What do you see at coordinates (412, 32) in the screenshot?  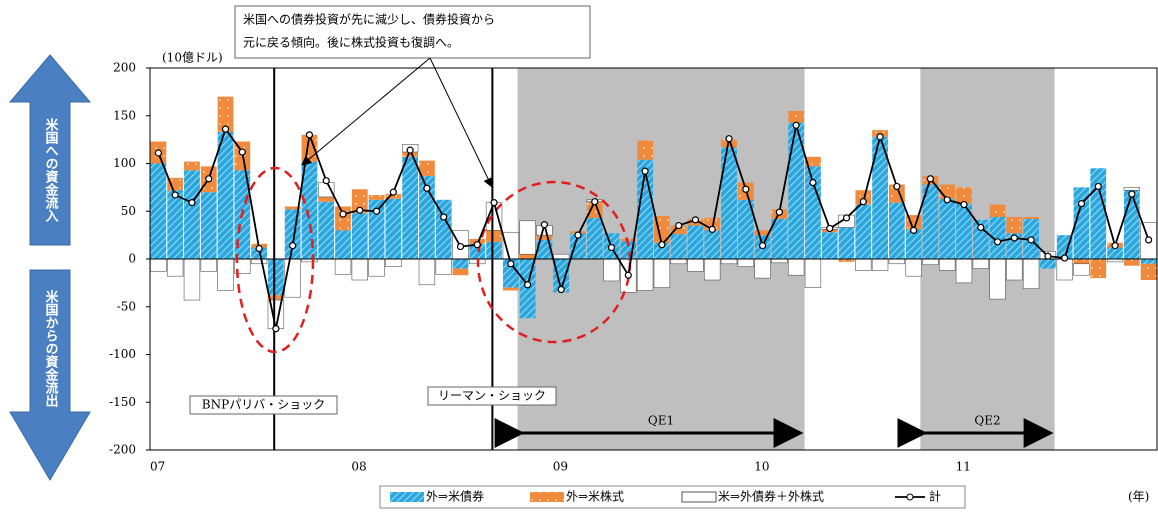 I see `callout-box` at bounding box center [412, 32].